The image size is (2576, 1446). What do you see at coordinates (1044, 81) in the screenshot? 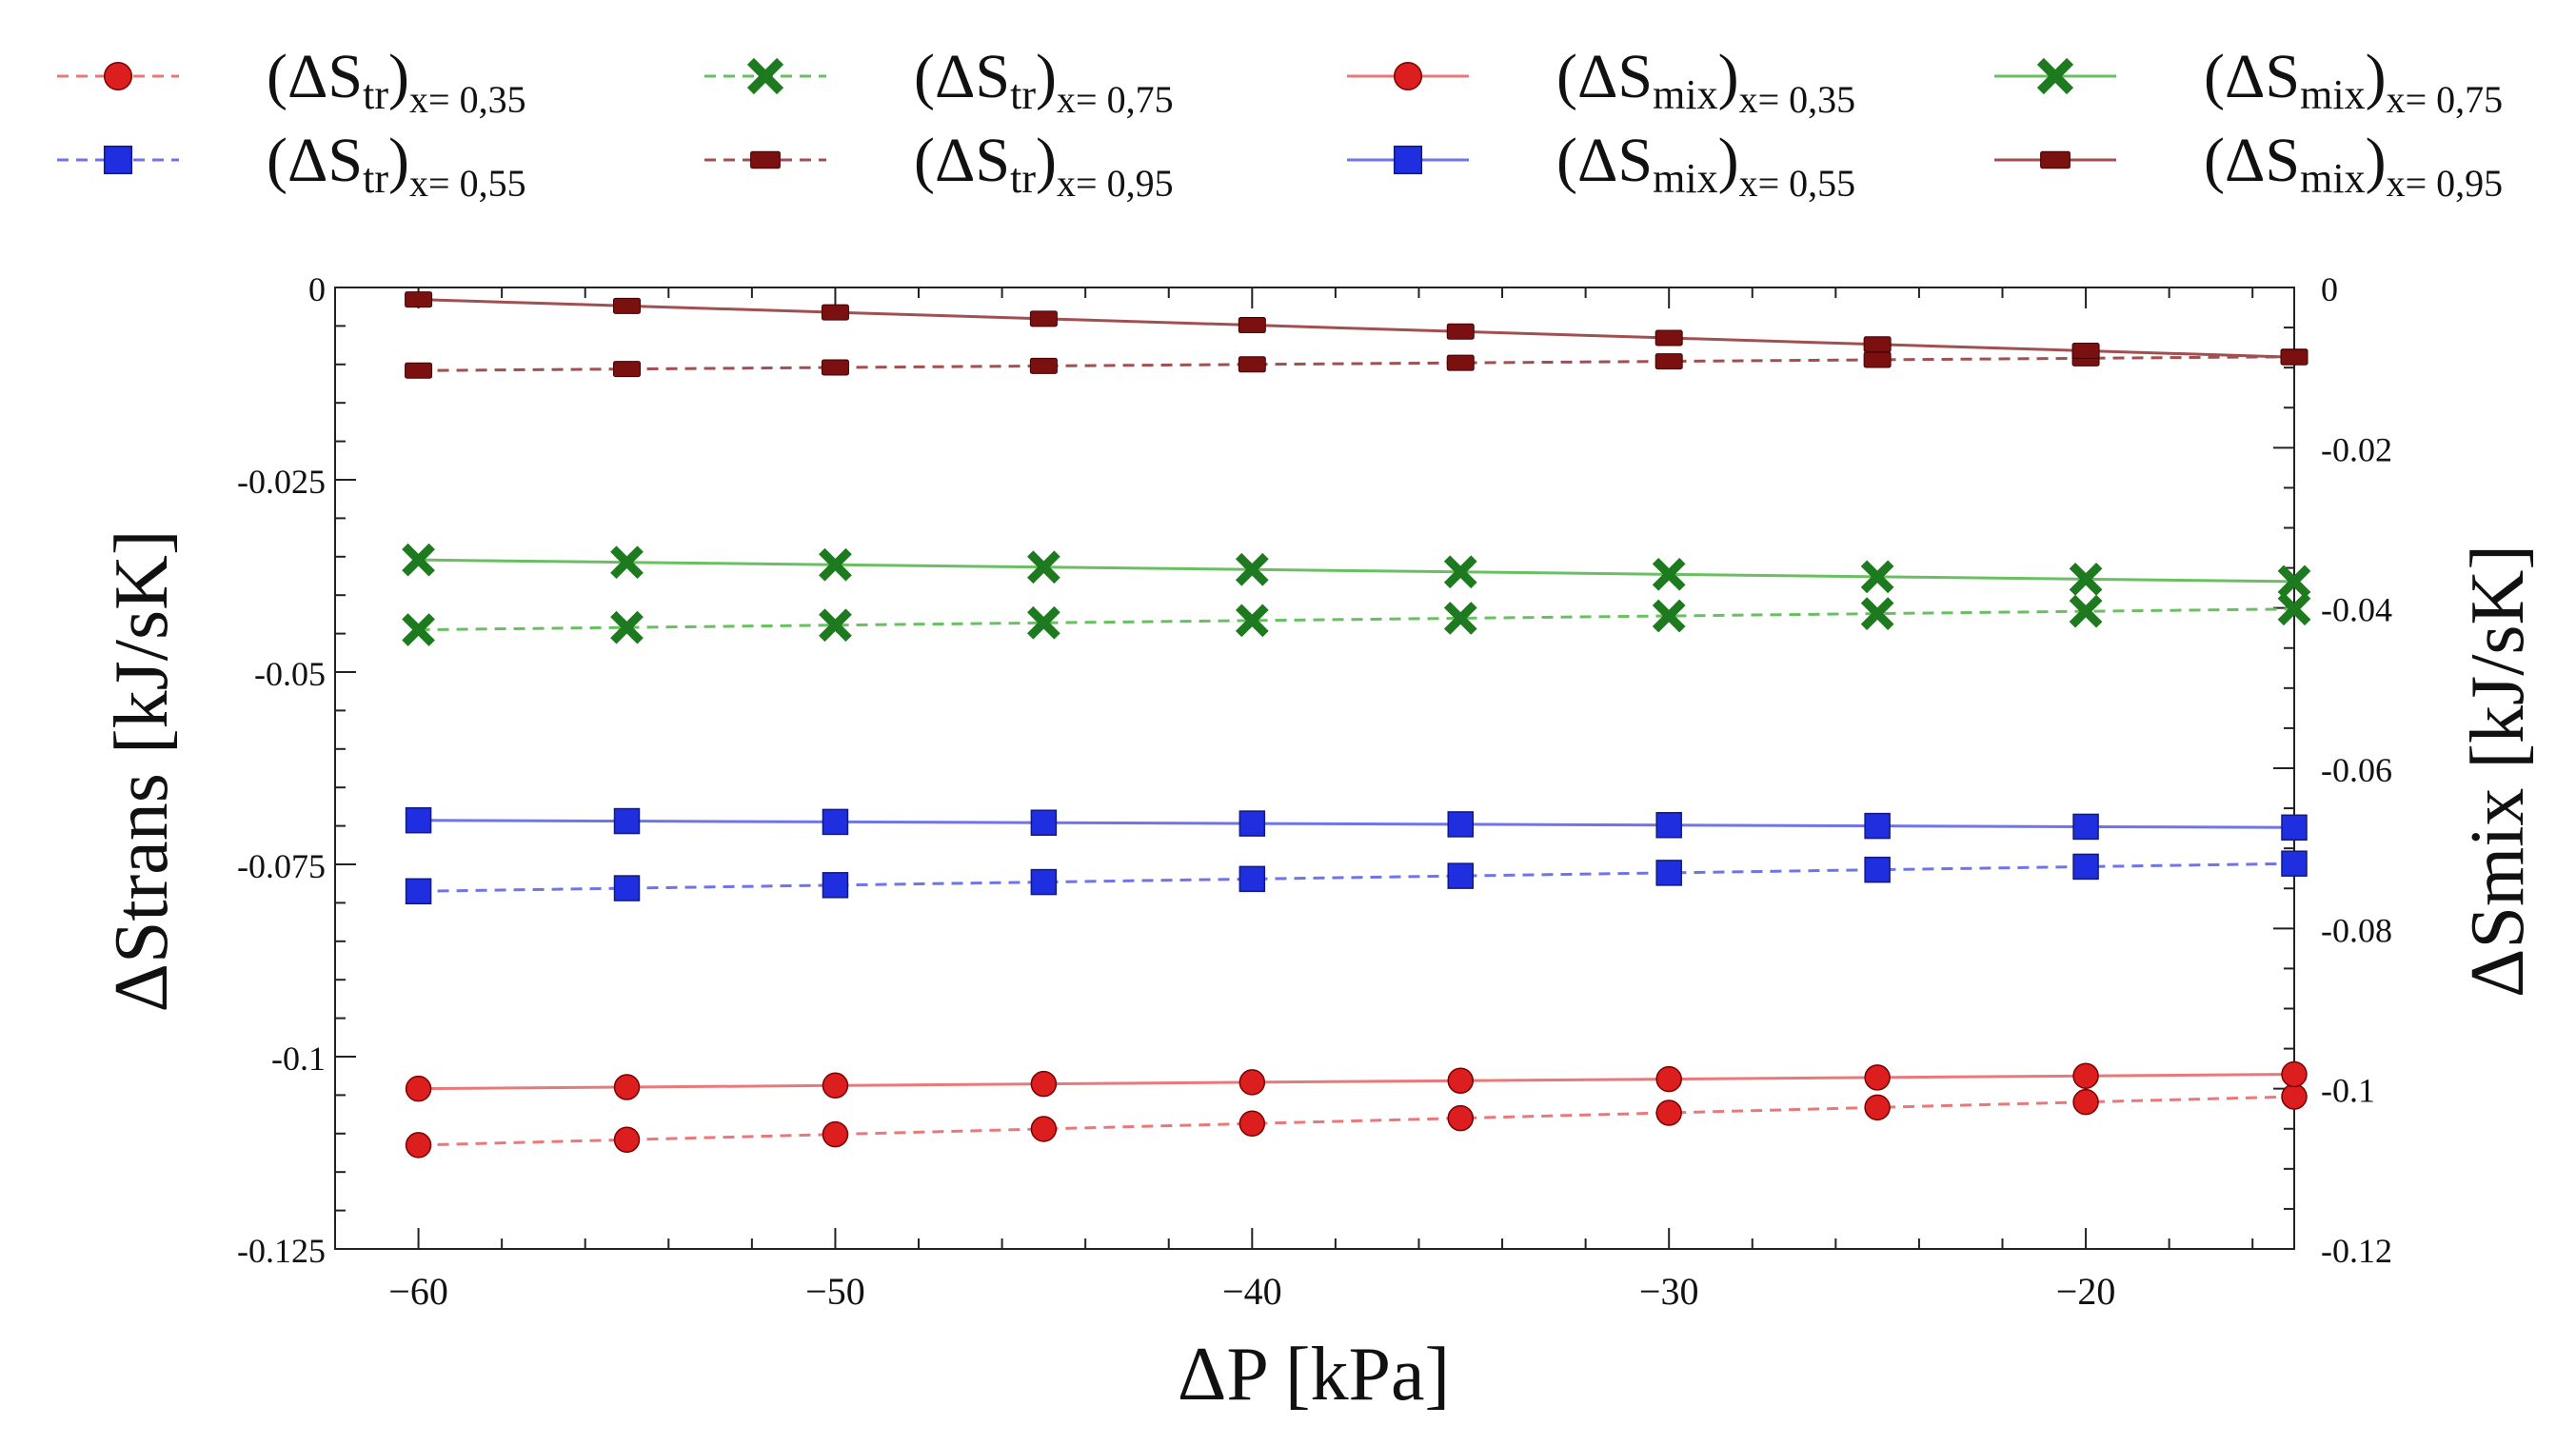
I see `legend-label: (ΔStr)x= 0,75` at bounding box center [1044, 81].